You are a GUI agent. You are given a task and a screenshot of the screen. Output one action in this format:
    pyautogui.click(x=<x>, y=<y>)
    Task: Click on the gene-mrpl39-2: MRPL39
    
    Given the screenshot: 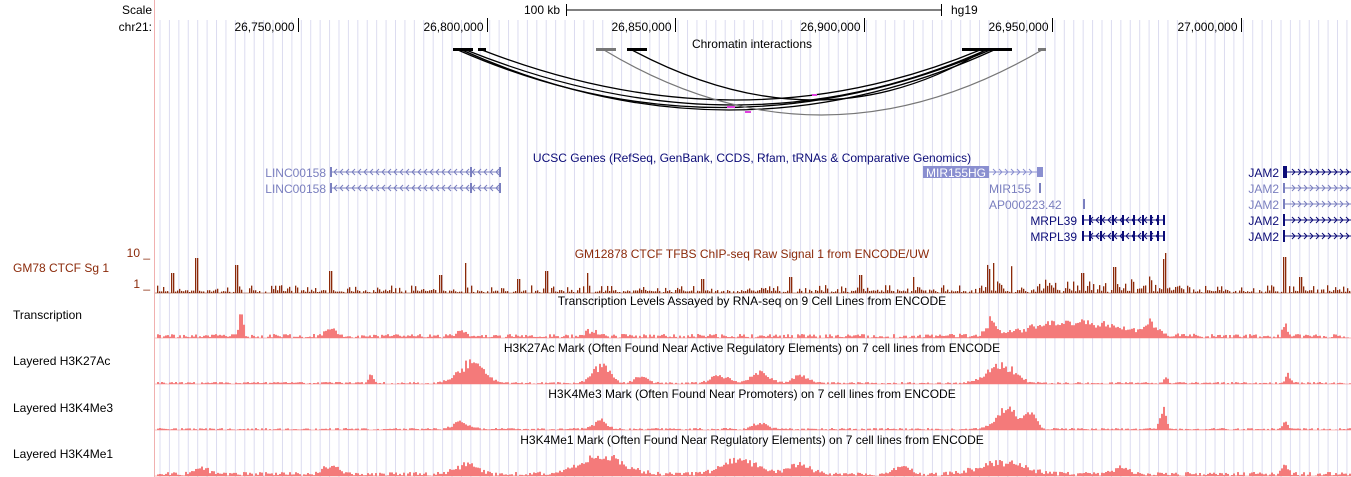 What is the action you would take?
    pyautogui.click(x=1097, y=237)
    